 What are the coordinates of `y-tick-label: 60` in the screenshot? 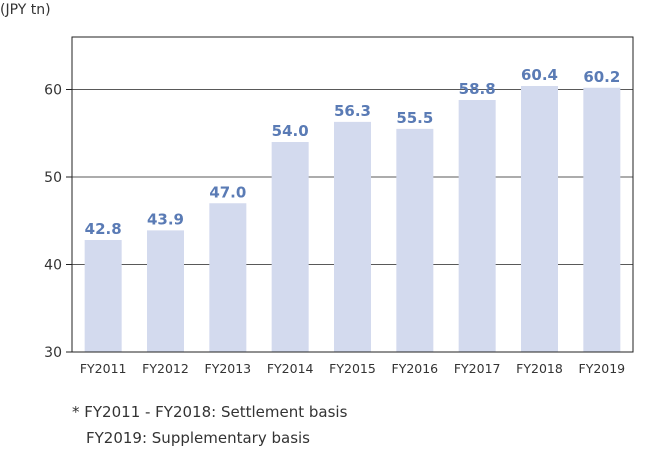 It's located at (53, 91).